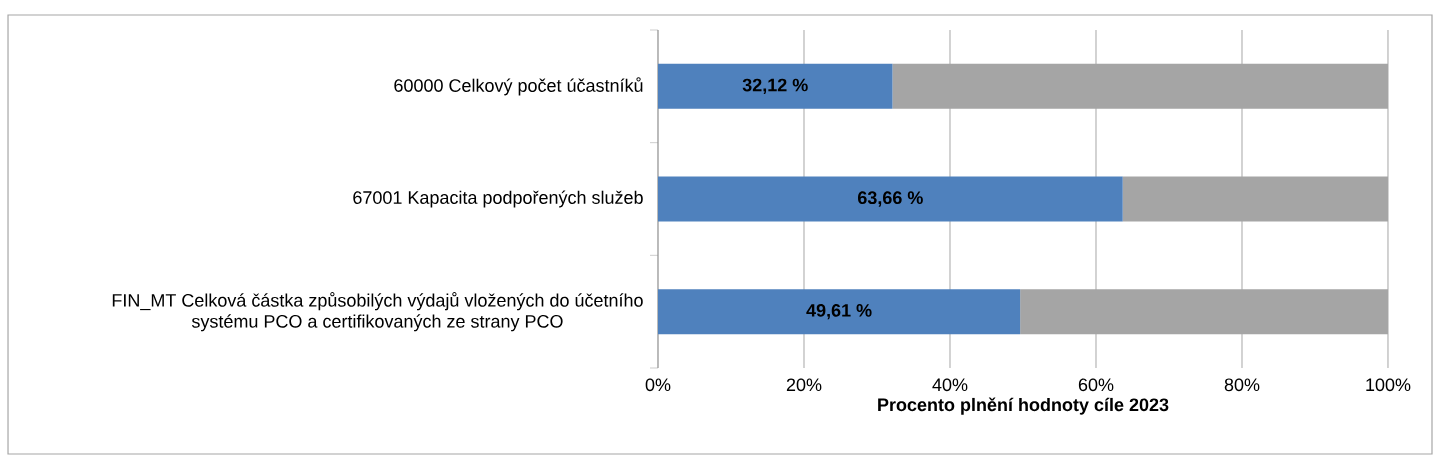 The width and height of the screenshot is (1440, 455). I want to click on y-tick-label: FIN_MT Celková částka způsobilých výdajů vložených do účetního systému PCO a certifikovaných ze strany PCO, so click(377, 312).